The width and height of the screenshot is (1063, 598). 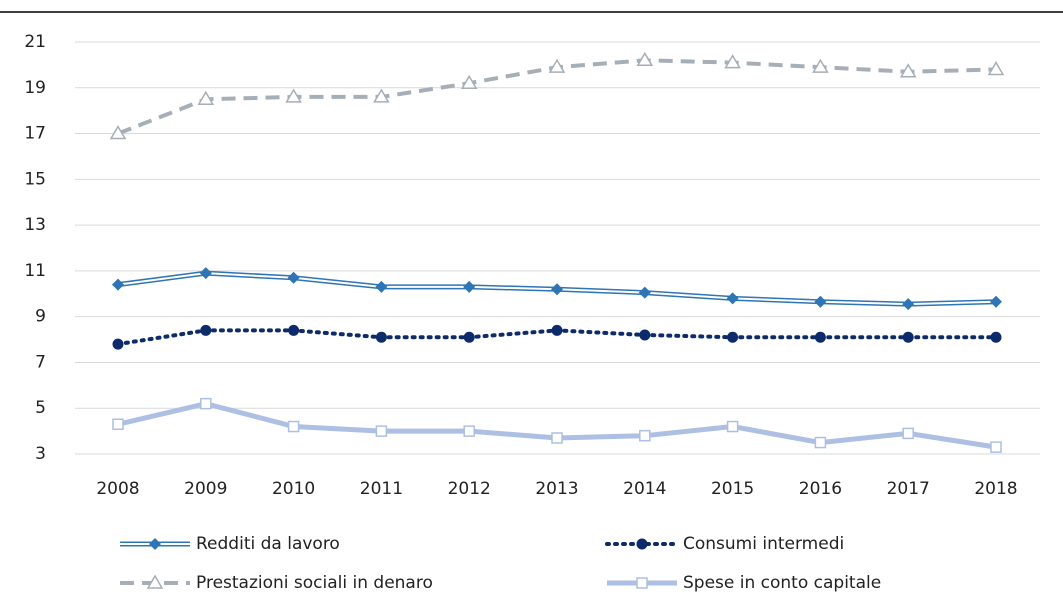 What do you see at coordinates (732, 489) in the screenshot?
I see `x-tick-label: 2015` at bounding box center [732, 489].